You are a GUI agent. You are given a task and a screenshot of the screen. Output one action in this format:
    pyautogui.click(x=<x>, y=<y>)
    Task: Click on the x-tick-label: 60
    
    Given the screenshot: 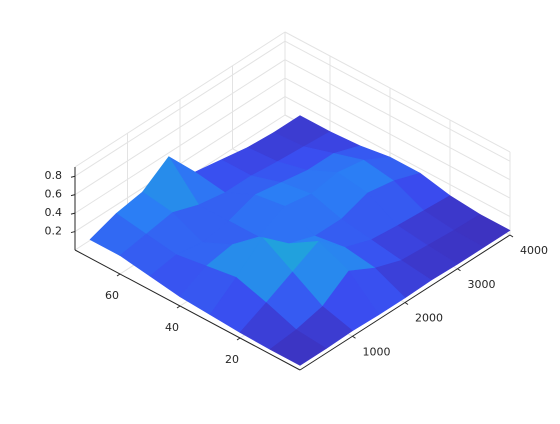 What is the action you would take?
    pyautogui.click(x=112, y=295)
    